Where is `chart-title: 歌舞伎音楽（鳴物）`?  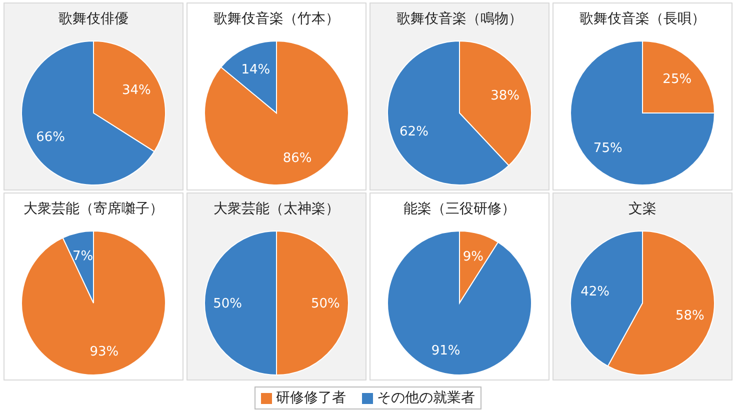 chart-title: 歌舞伎音楽（鳴物） is located at coordinates (459, 19).